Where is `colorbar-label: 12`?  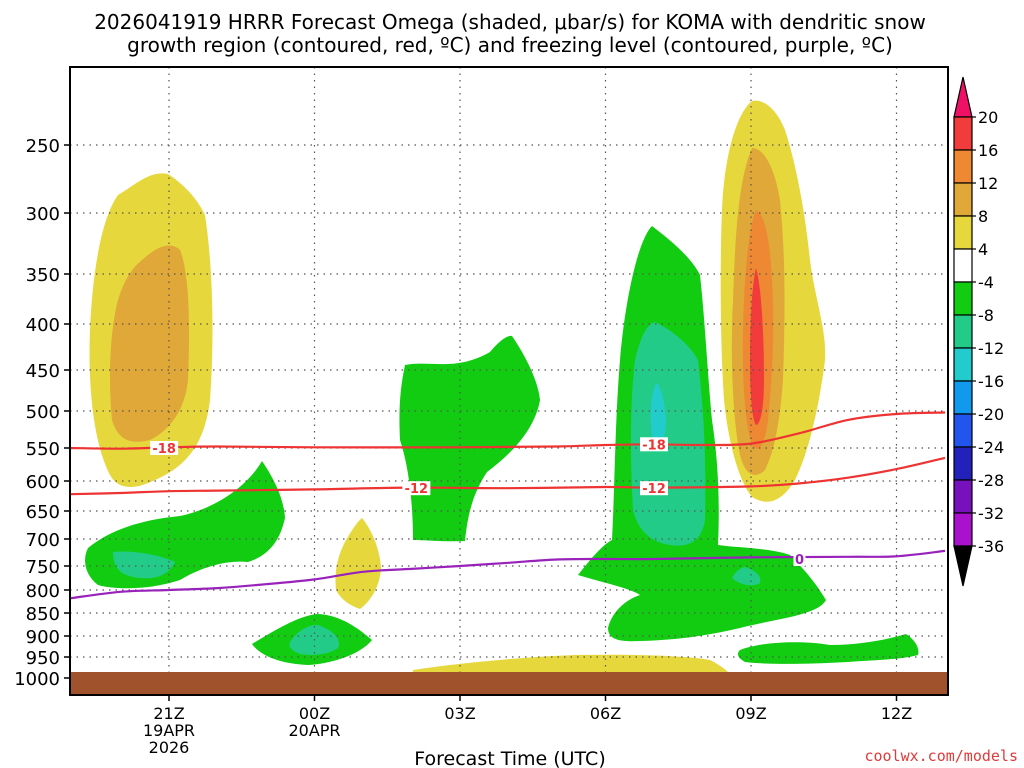 colorbar-label: 12 is located at coordinates (988, 183).